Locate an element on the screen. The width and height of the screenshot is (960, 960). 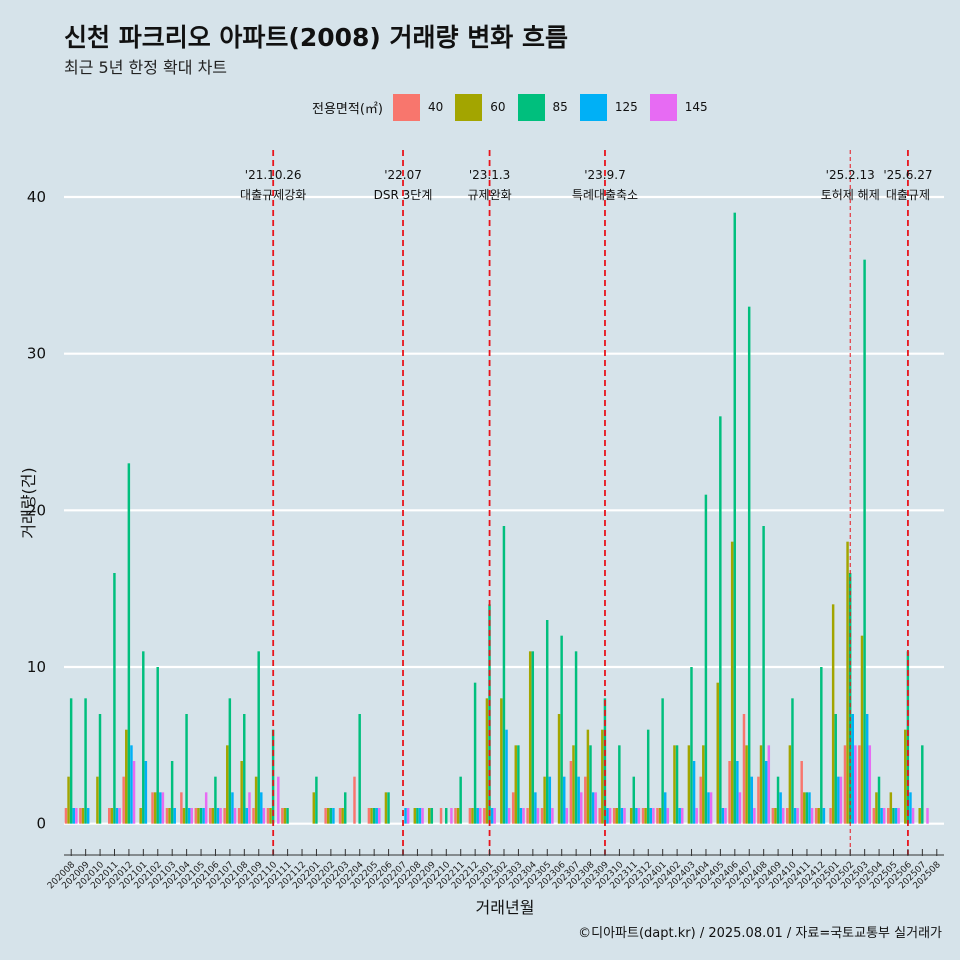
legend-label-125: 125 is located at coordinates (626, 107).